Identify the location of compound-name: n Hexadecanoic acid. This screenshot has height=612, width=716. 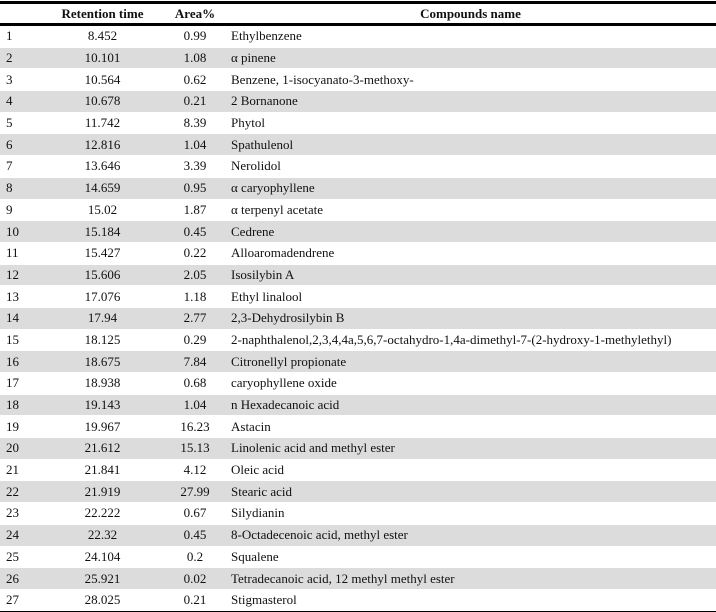
(470, 404).